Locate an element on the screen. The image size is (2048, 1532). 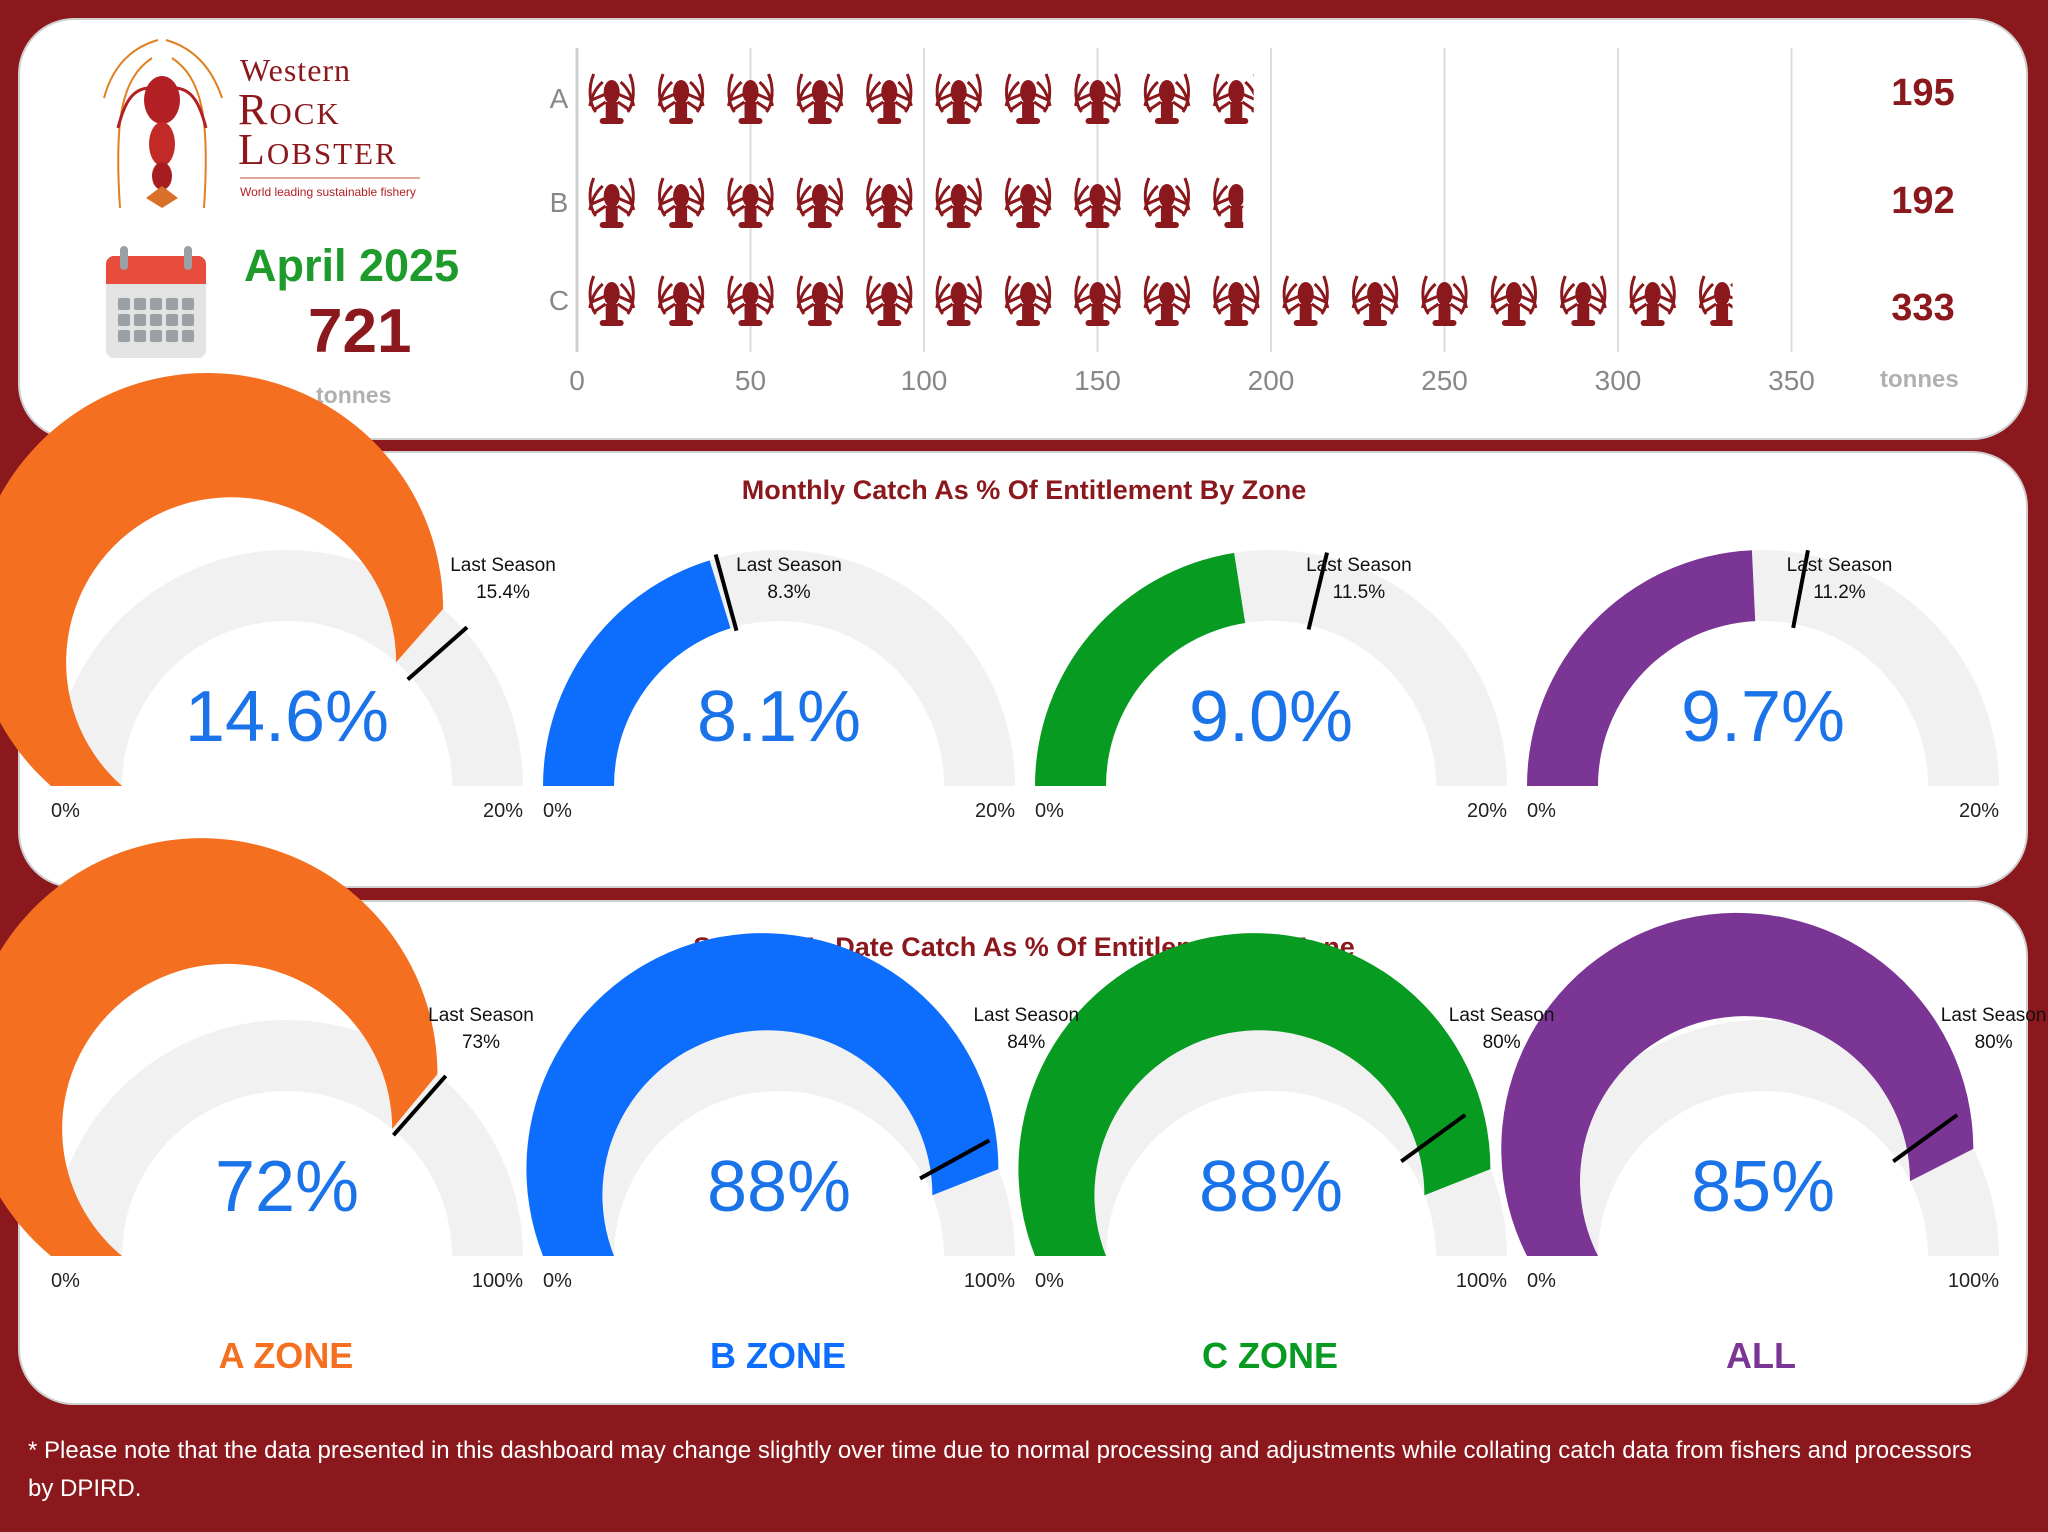
gauge-value-label: 85% is located at coordinates (1763, 1187).